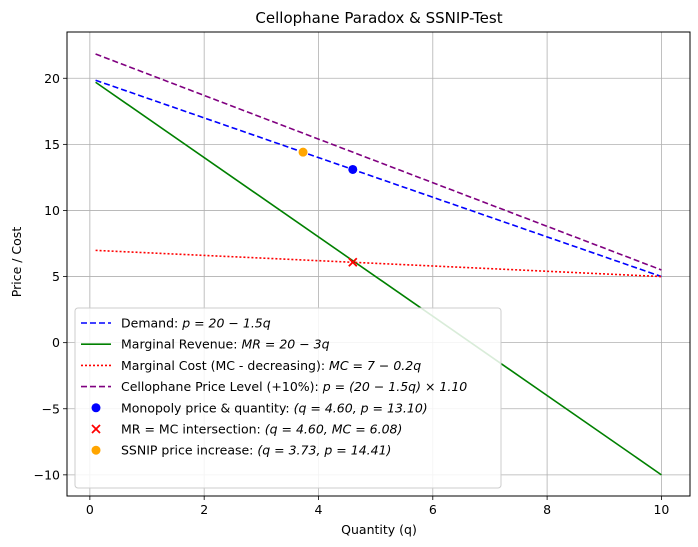  Describe the element at coordinates (319, 509) in the screenshot. I see `x-tick-label: 4` at that location.